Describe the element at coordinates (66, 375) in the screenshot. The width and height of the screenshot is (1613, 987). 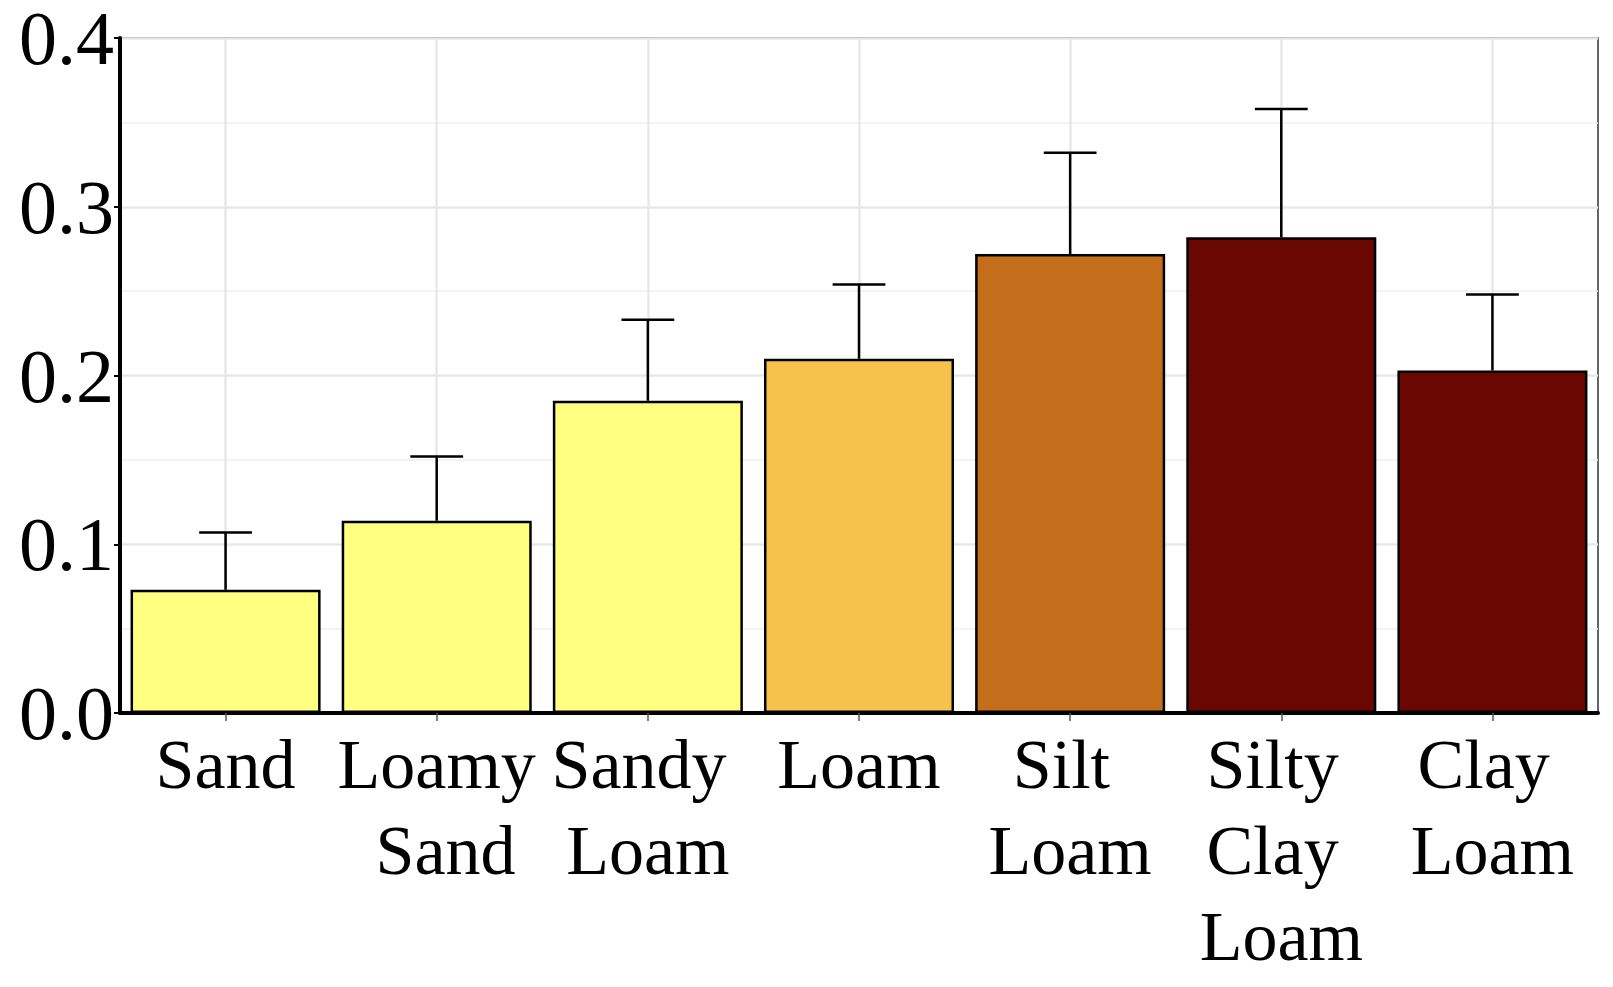
I see `y-tick-label: 0.2` at that location.